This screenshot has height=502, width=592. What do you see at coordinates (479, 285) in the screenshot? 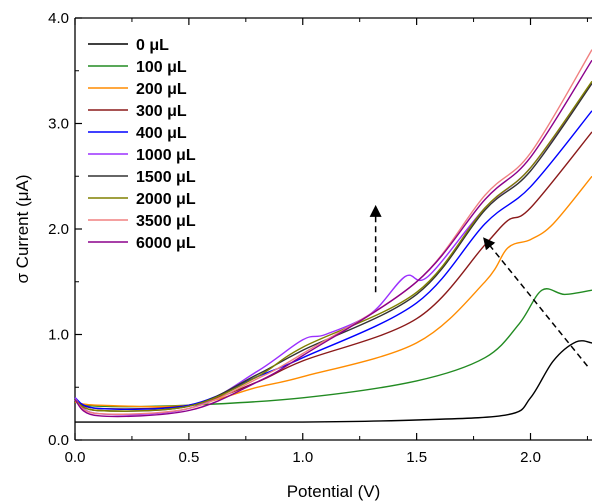
I see `annotation-layer` at bounding box center [479, 285].